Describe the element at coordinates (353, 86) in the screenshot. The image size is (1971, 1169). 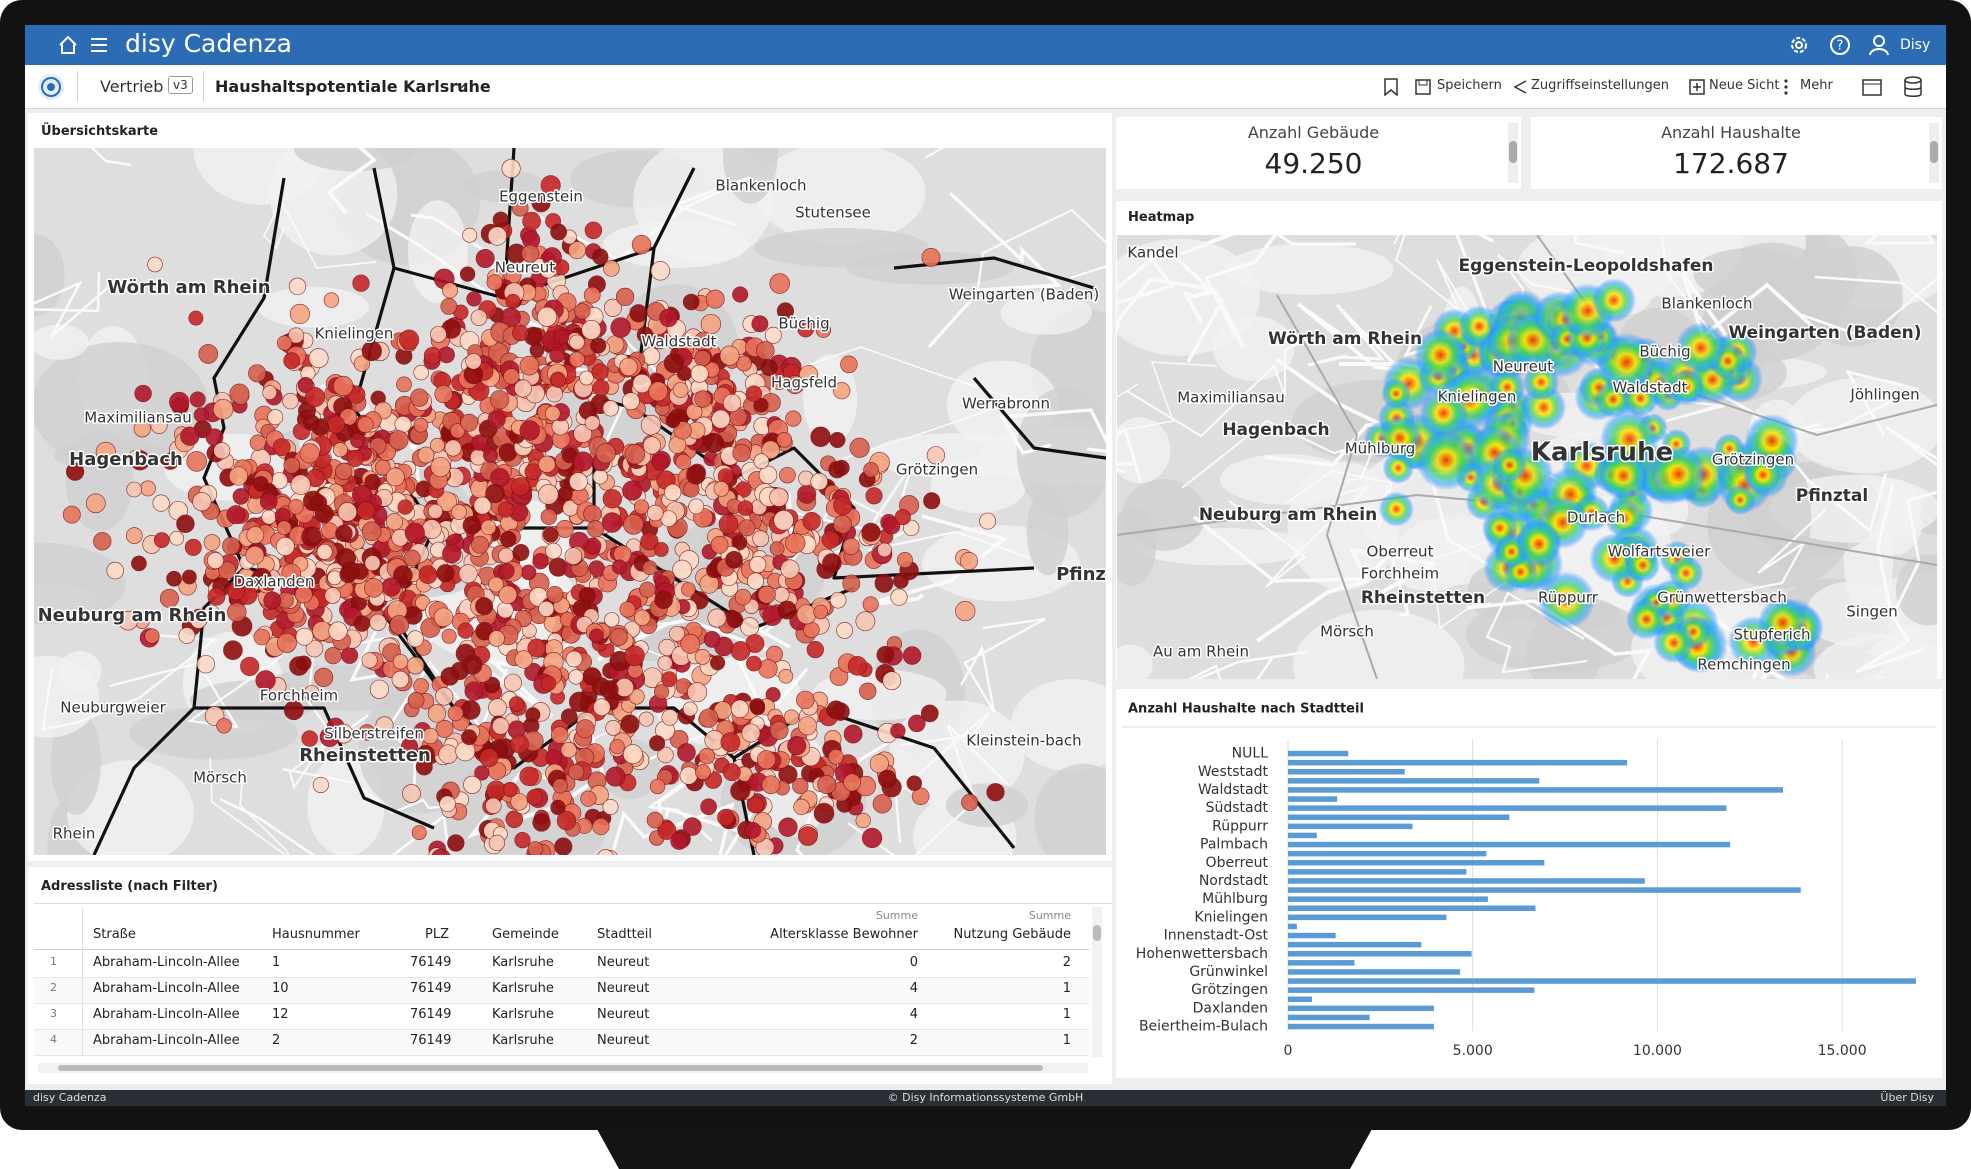
I see `view-title: Haushaltspotentiale Karlsruhe` at that location.